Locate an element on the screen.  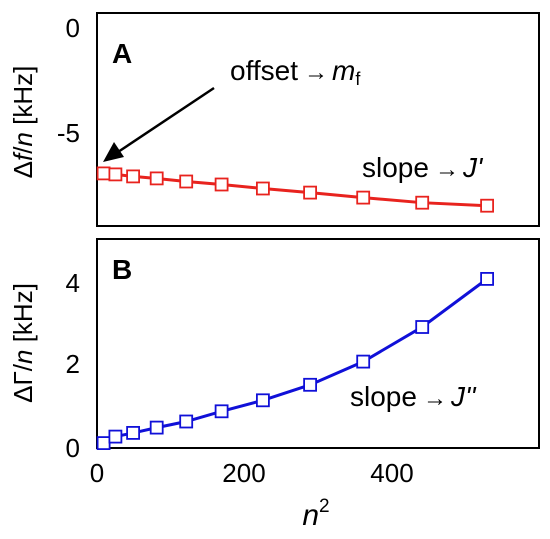
xtick-0: 0 is located at coordinates (97, 473).